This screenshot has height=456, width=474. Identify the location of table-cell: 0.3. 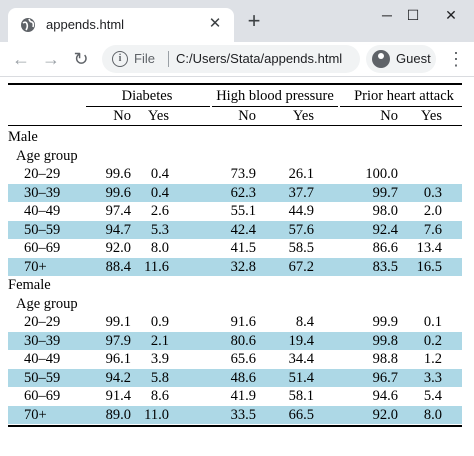
(432, 192).